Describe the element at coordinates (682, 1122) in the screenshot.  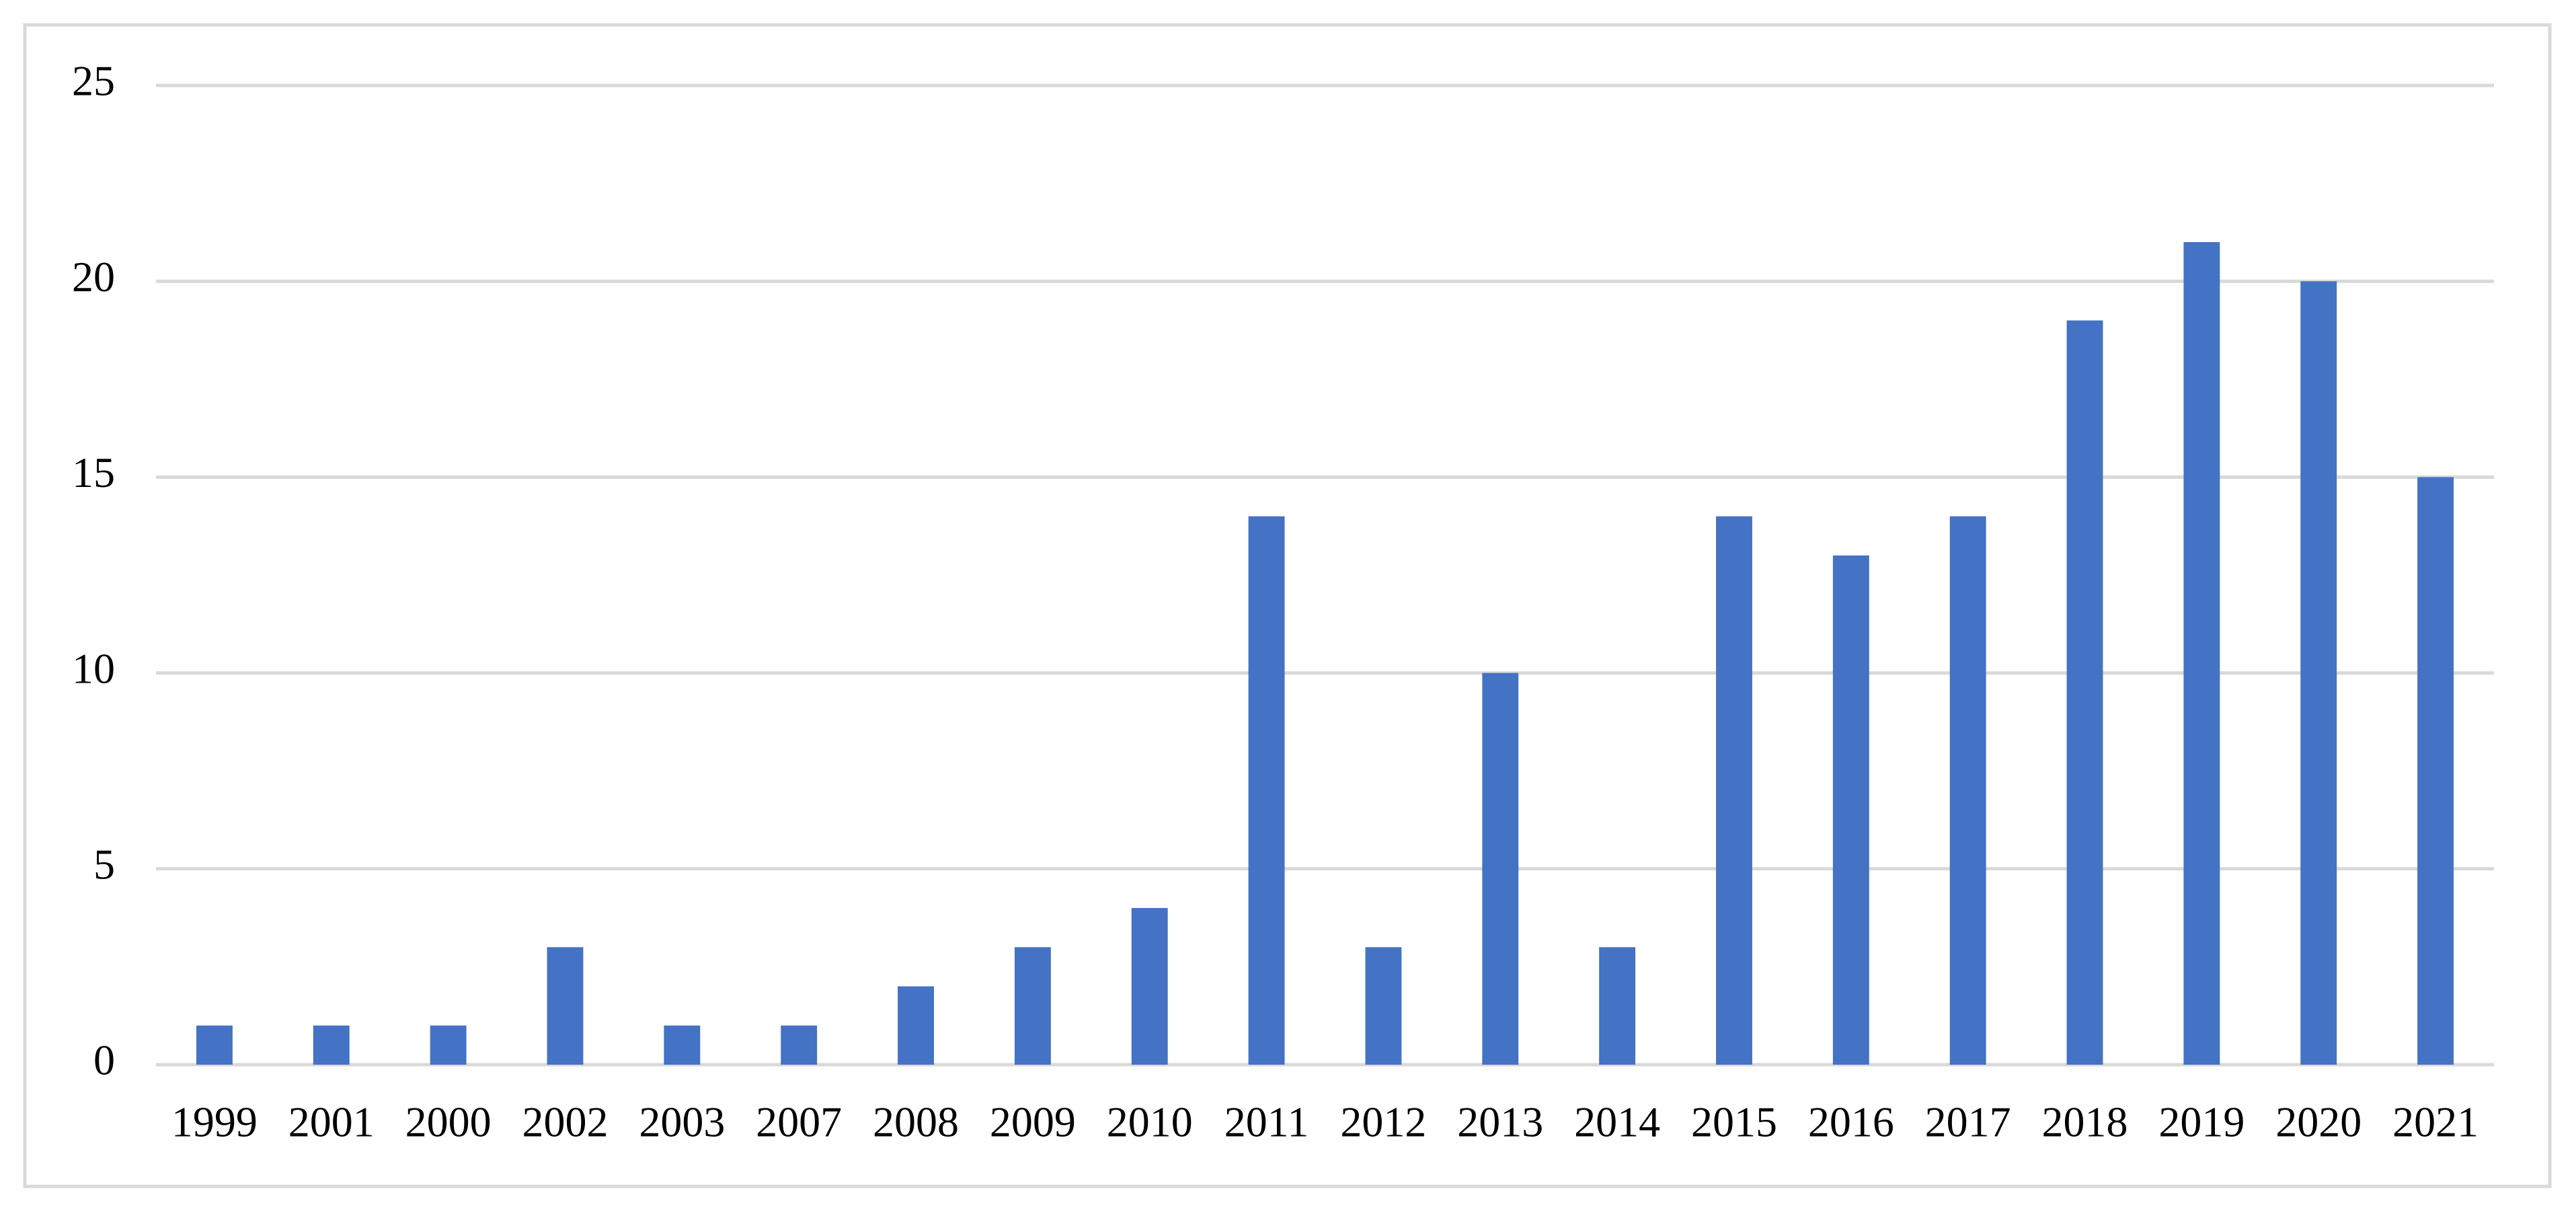
I see `x-tick-label: 2003` at that location.